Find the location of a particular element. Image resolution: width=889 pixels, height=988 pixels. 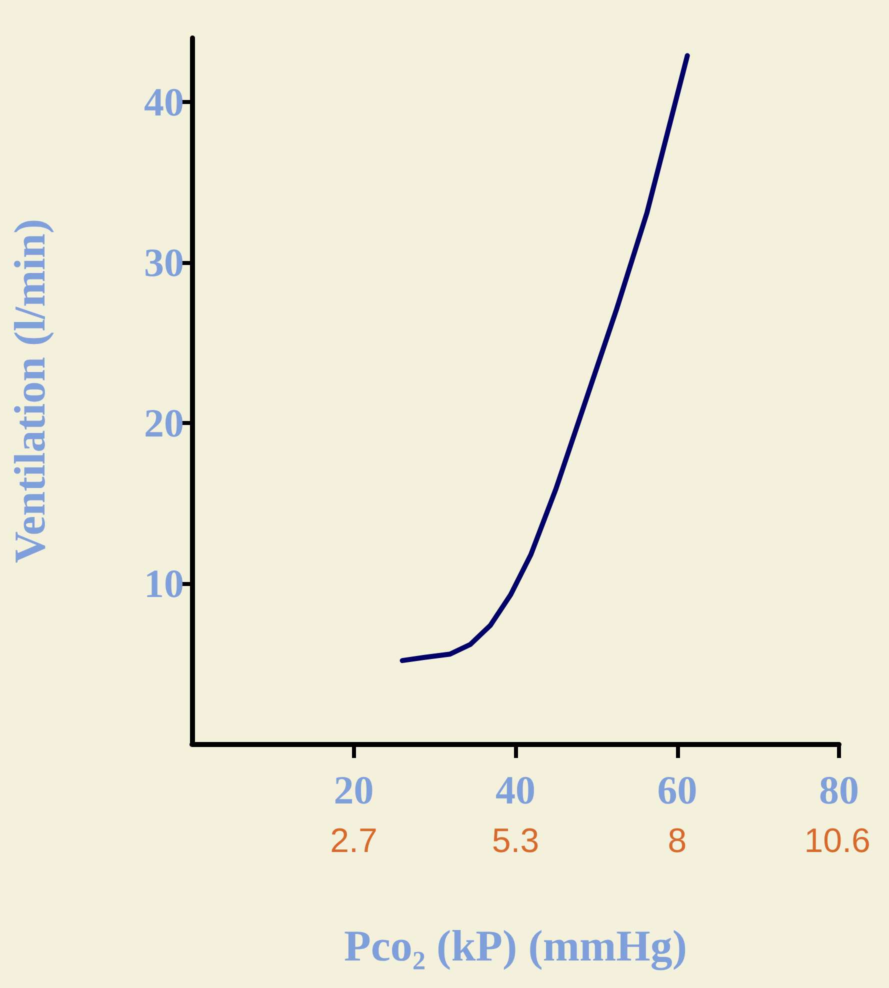

y-tick-label: 10 is located at coordinates (164, 583).